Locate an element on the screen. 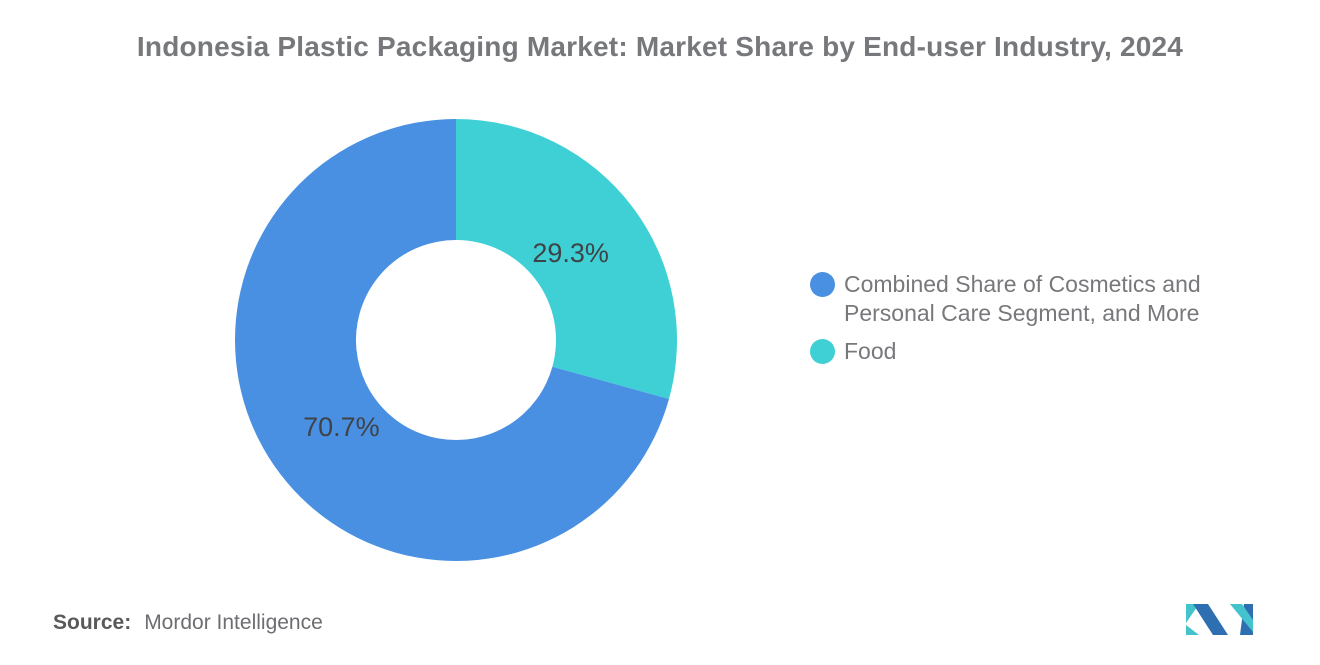 The width and height of the screenshot is (1320, 665). logo-shape-teal-bottom-left is located at coordinates (1192, 630).